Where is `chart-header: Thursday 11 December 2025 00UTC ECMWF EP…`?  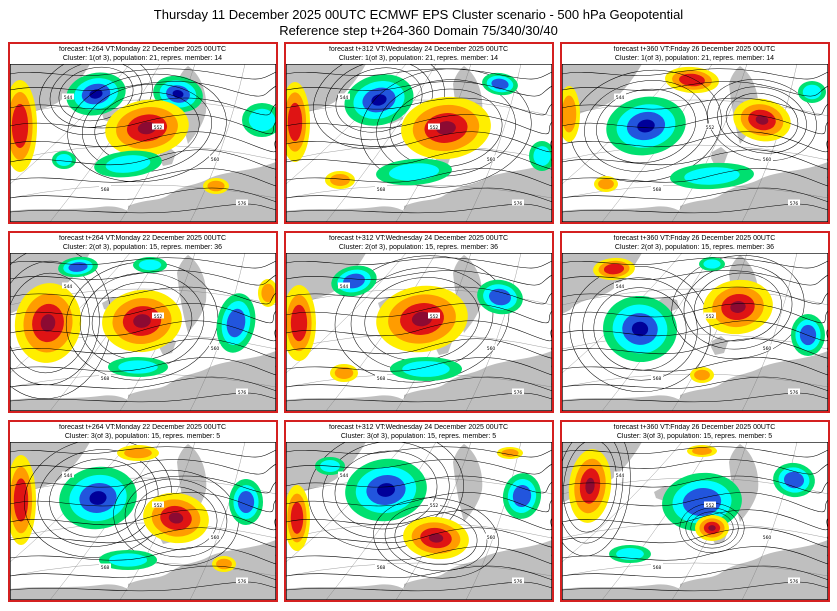 chart-header: Thursday 11 December 2025 00UTC ECMWF EP… is located at coordinates (418, 21).